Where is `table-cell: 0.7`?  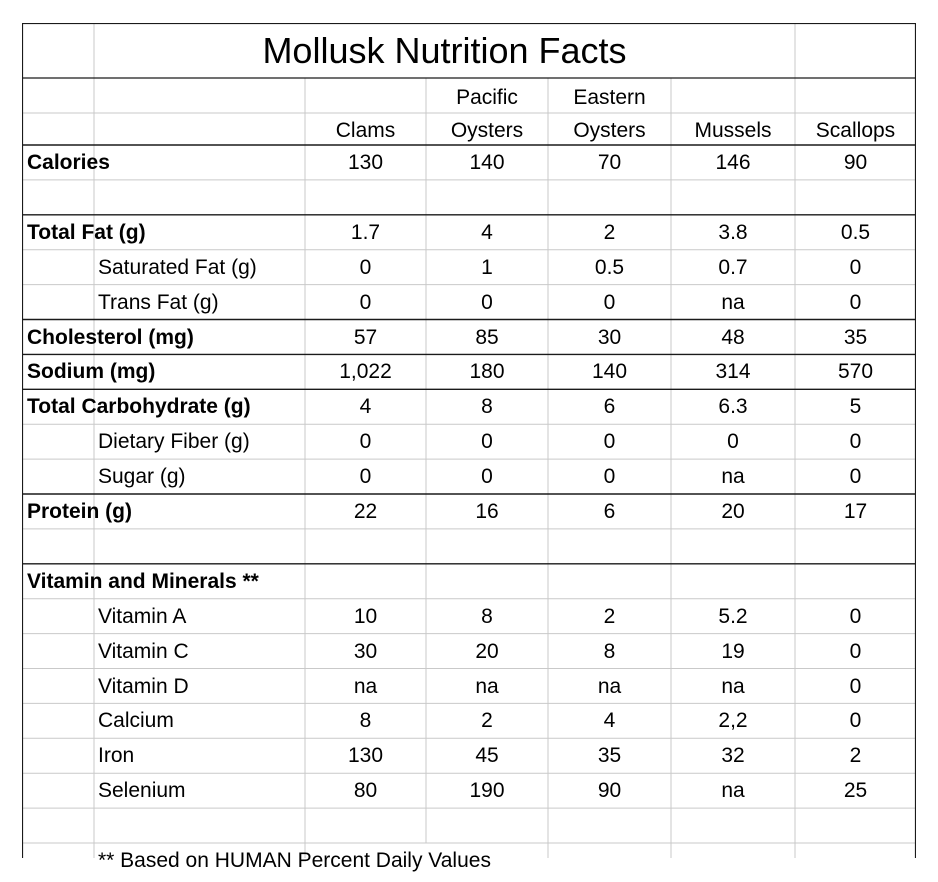
table-cell: 0.7 is located at coordinates (733, 267).